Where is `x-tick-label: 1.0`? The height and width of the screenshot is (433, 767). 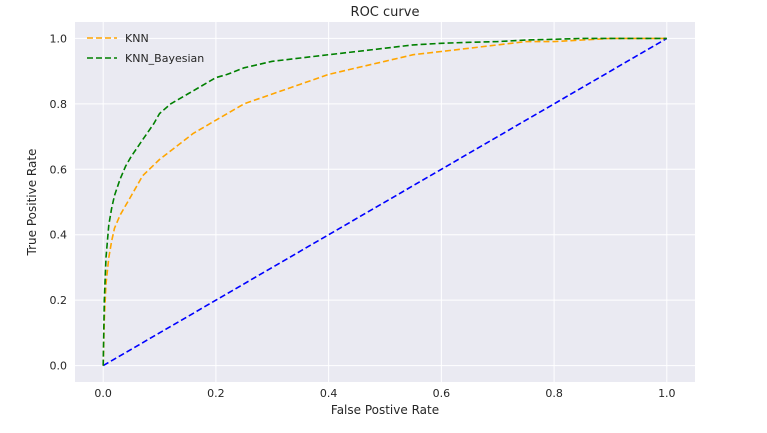
x-tick-label: 1.0 is located at coordinates (667, 393).